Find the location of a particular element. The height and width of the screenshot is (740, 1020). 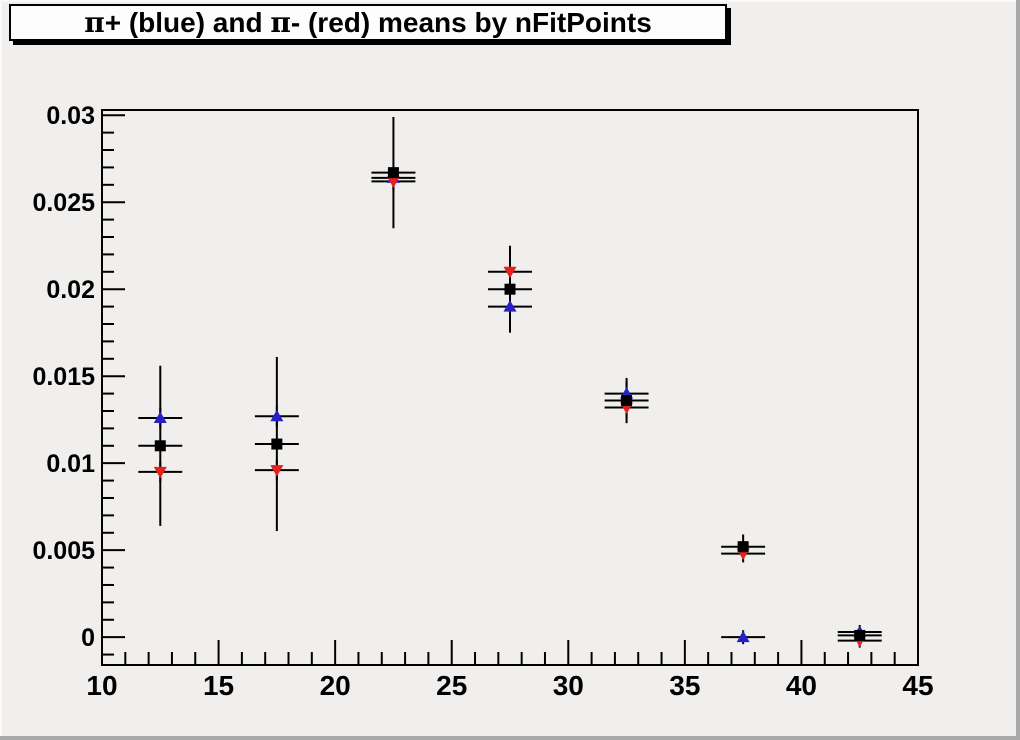

x-tick-label: 40 is located at coordinates (801, 685).